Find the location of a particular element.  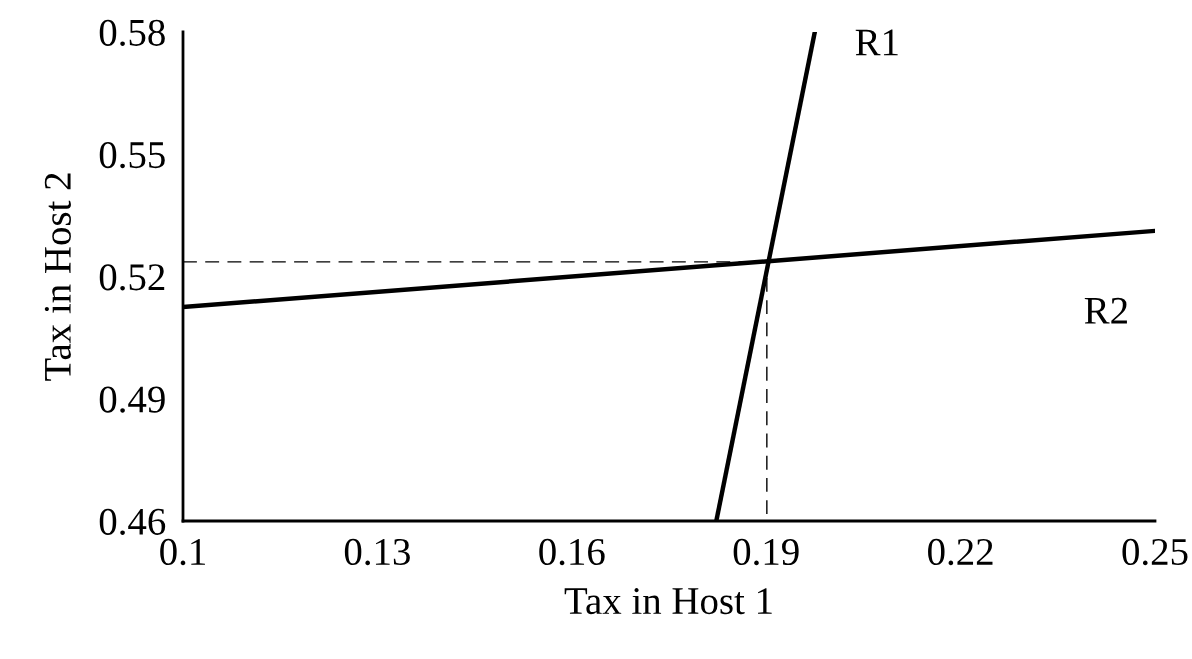

x-tick-label: 0.13 is located at coordinates (377, 552).